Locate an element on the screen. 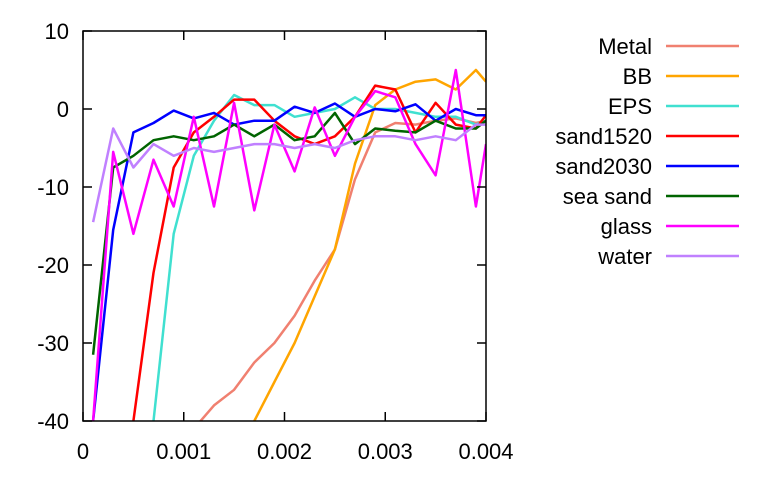 The width and height of the screenshot is (768, 480). y-tick-label-3: -20 is located at coordinates (53, 265).